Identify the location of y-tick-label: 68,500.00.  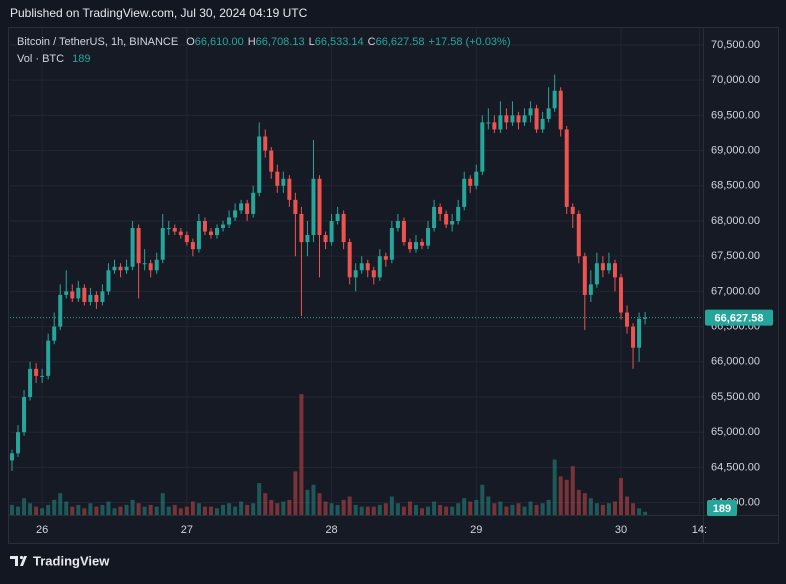
(735, 186).